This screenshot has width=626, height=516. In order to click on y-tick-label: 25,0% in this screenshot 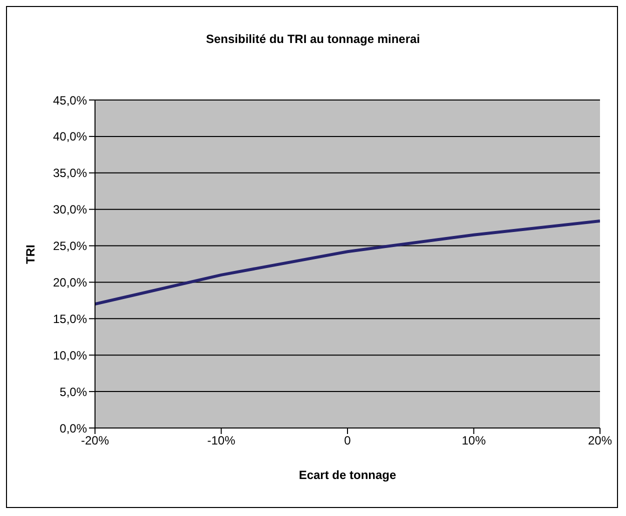, I will do `click(70, 246)`.